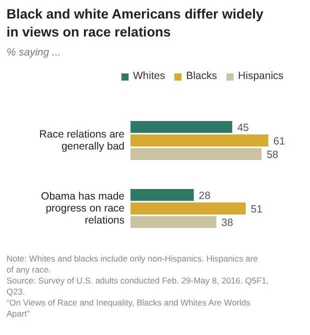  I want to click on y-tick-label: Race relations are generally bad, so click(82, 140).